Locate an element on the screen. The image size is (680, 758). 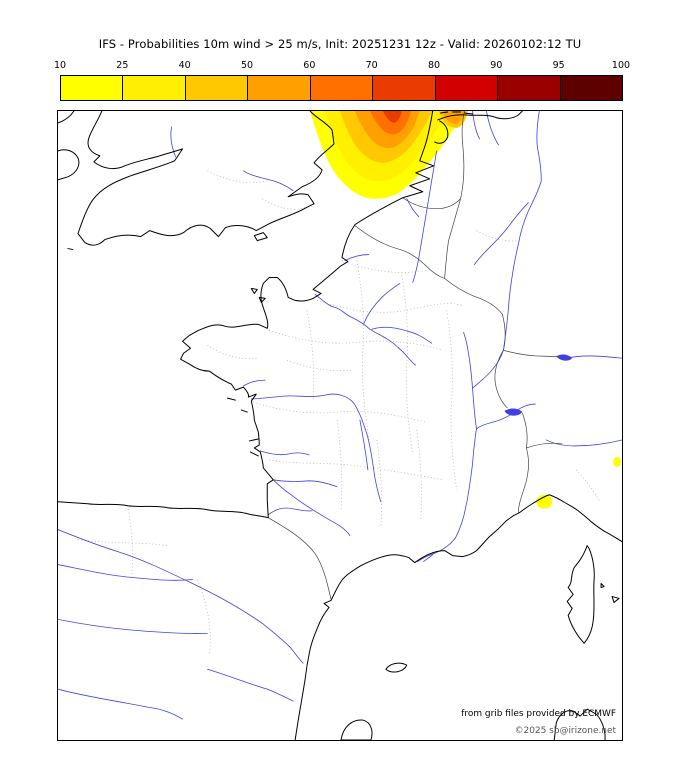
coast-minorca is located at coordinates (396, 667).